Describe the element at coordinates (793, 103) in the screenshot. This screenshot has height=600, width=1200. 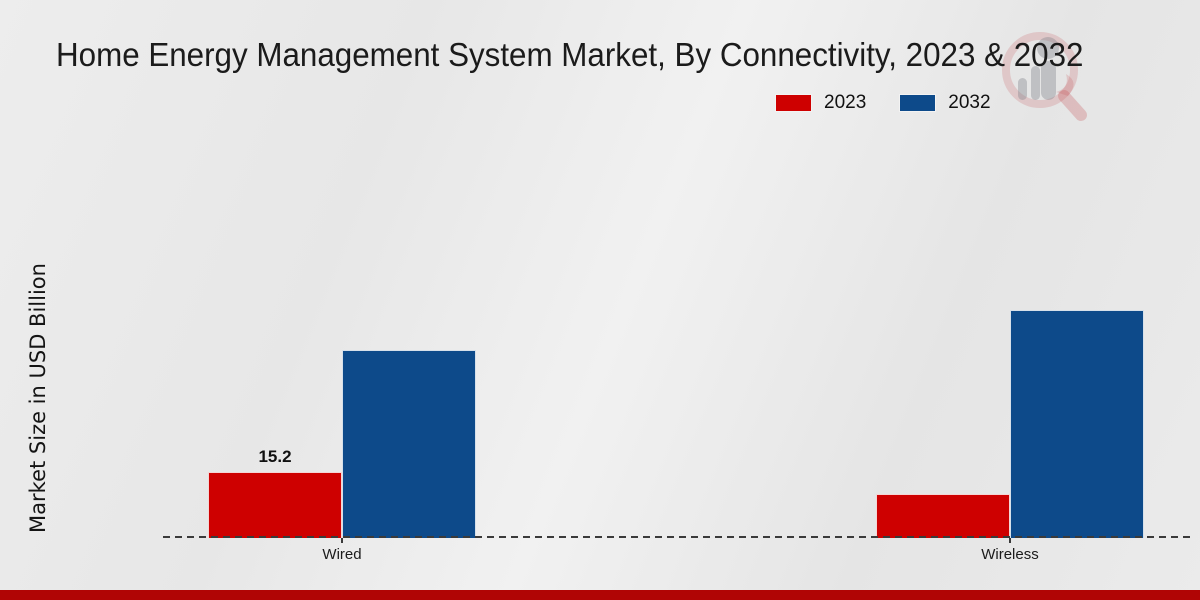
I see `legend-swatch-2023` at that location.